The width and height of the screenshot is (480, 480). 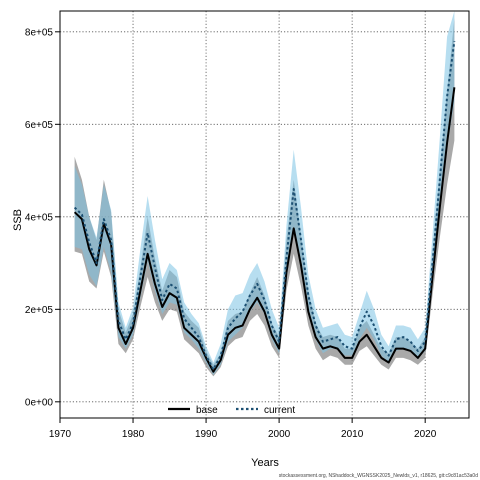 I want to click on x-tick-label-1970: 1970, so click(x=60, y=434).